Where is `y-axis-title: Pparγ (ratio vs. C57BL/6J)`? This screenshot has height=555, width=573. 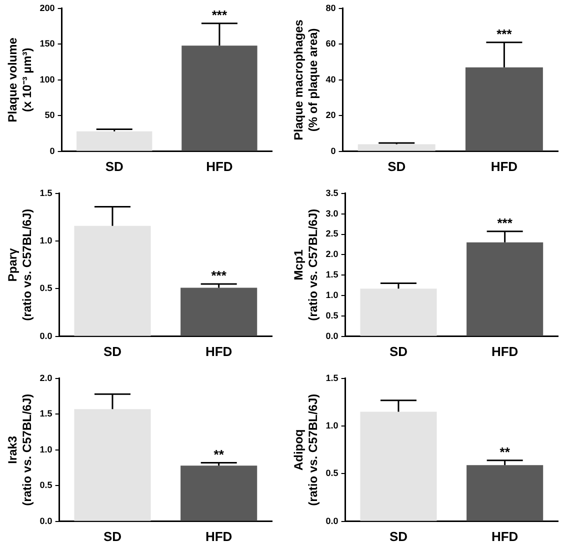
y-axis-title: Pparγ (ratio vs. C57BL/6J) is located at coordinates (20, 264).